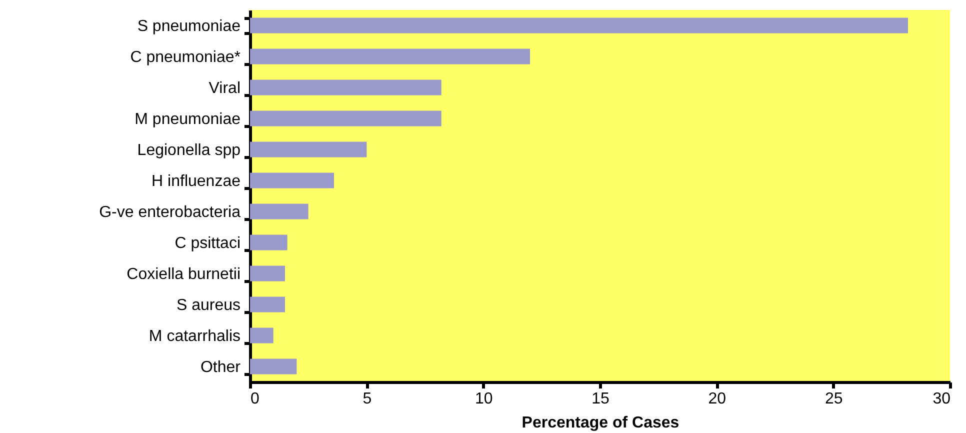 The height and width of the screenshot is (433, 966). I want to click on y-tick-label: Legionella spp, so click(189, 150).